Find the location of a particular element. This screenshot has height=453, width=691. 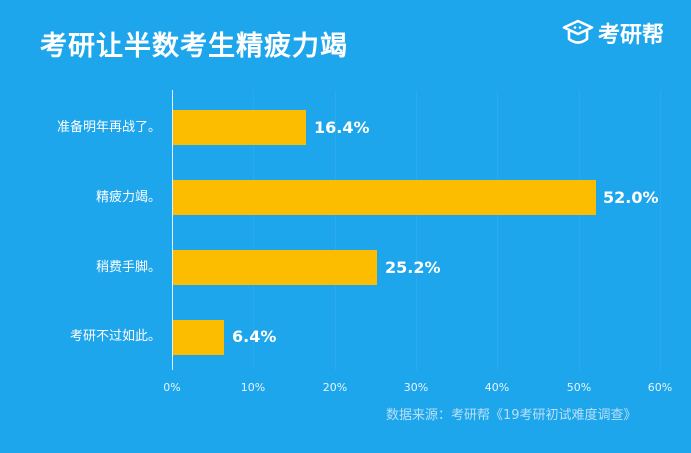

data-source-note: 数据来源：考研帮《19考研初试难度调查》 is located at coordinates (511, 415).